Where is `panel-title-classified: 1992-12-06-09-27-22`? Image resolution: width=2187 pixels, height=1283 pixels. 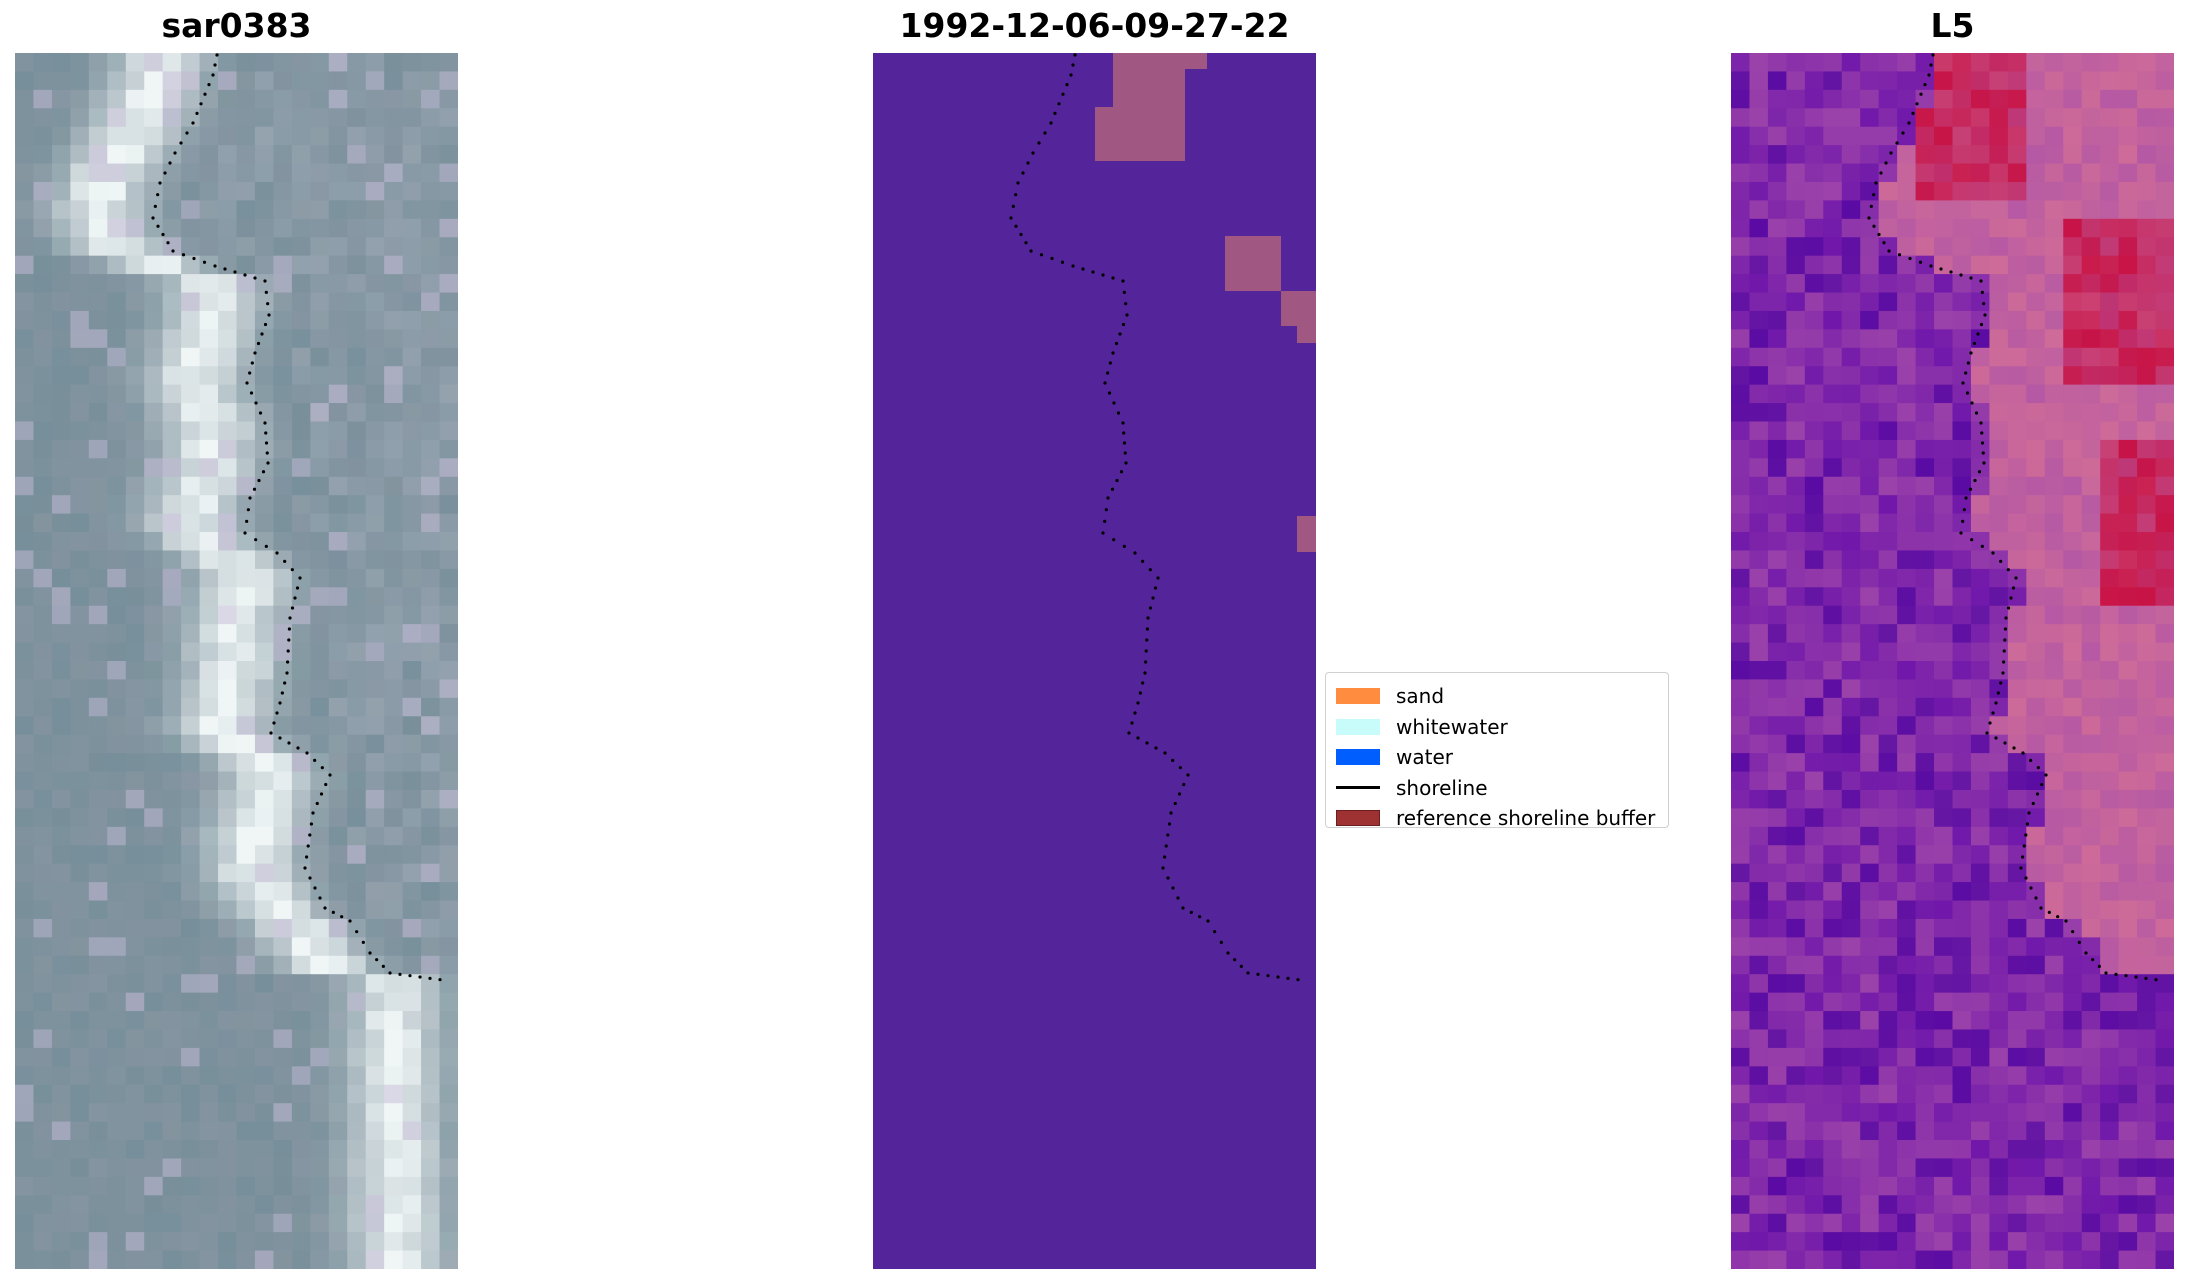 panel-title-classified: 1992-12-06-09-27-22 is located at coordinates (1094, 25).